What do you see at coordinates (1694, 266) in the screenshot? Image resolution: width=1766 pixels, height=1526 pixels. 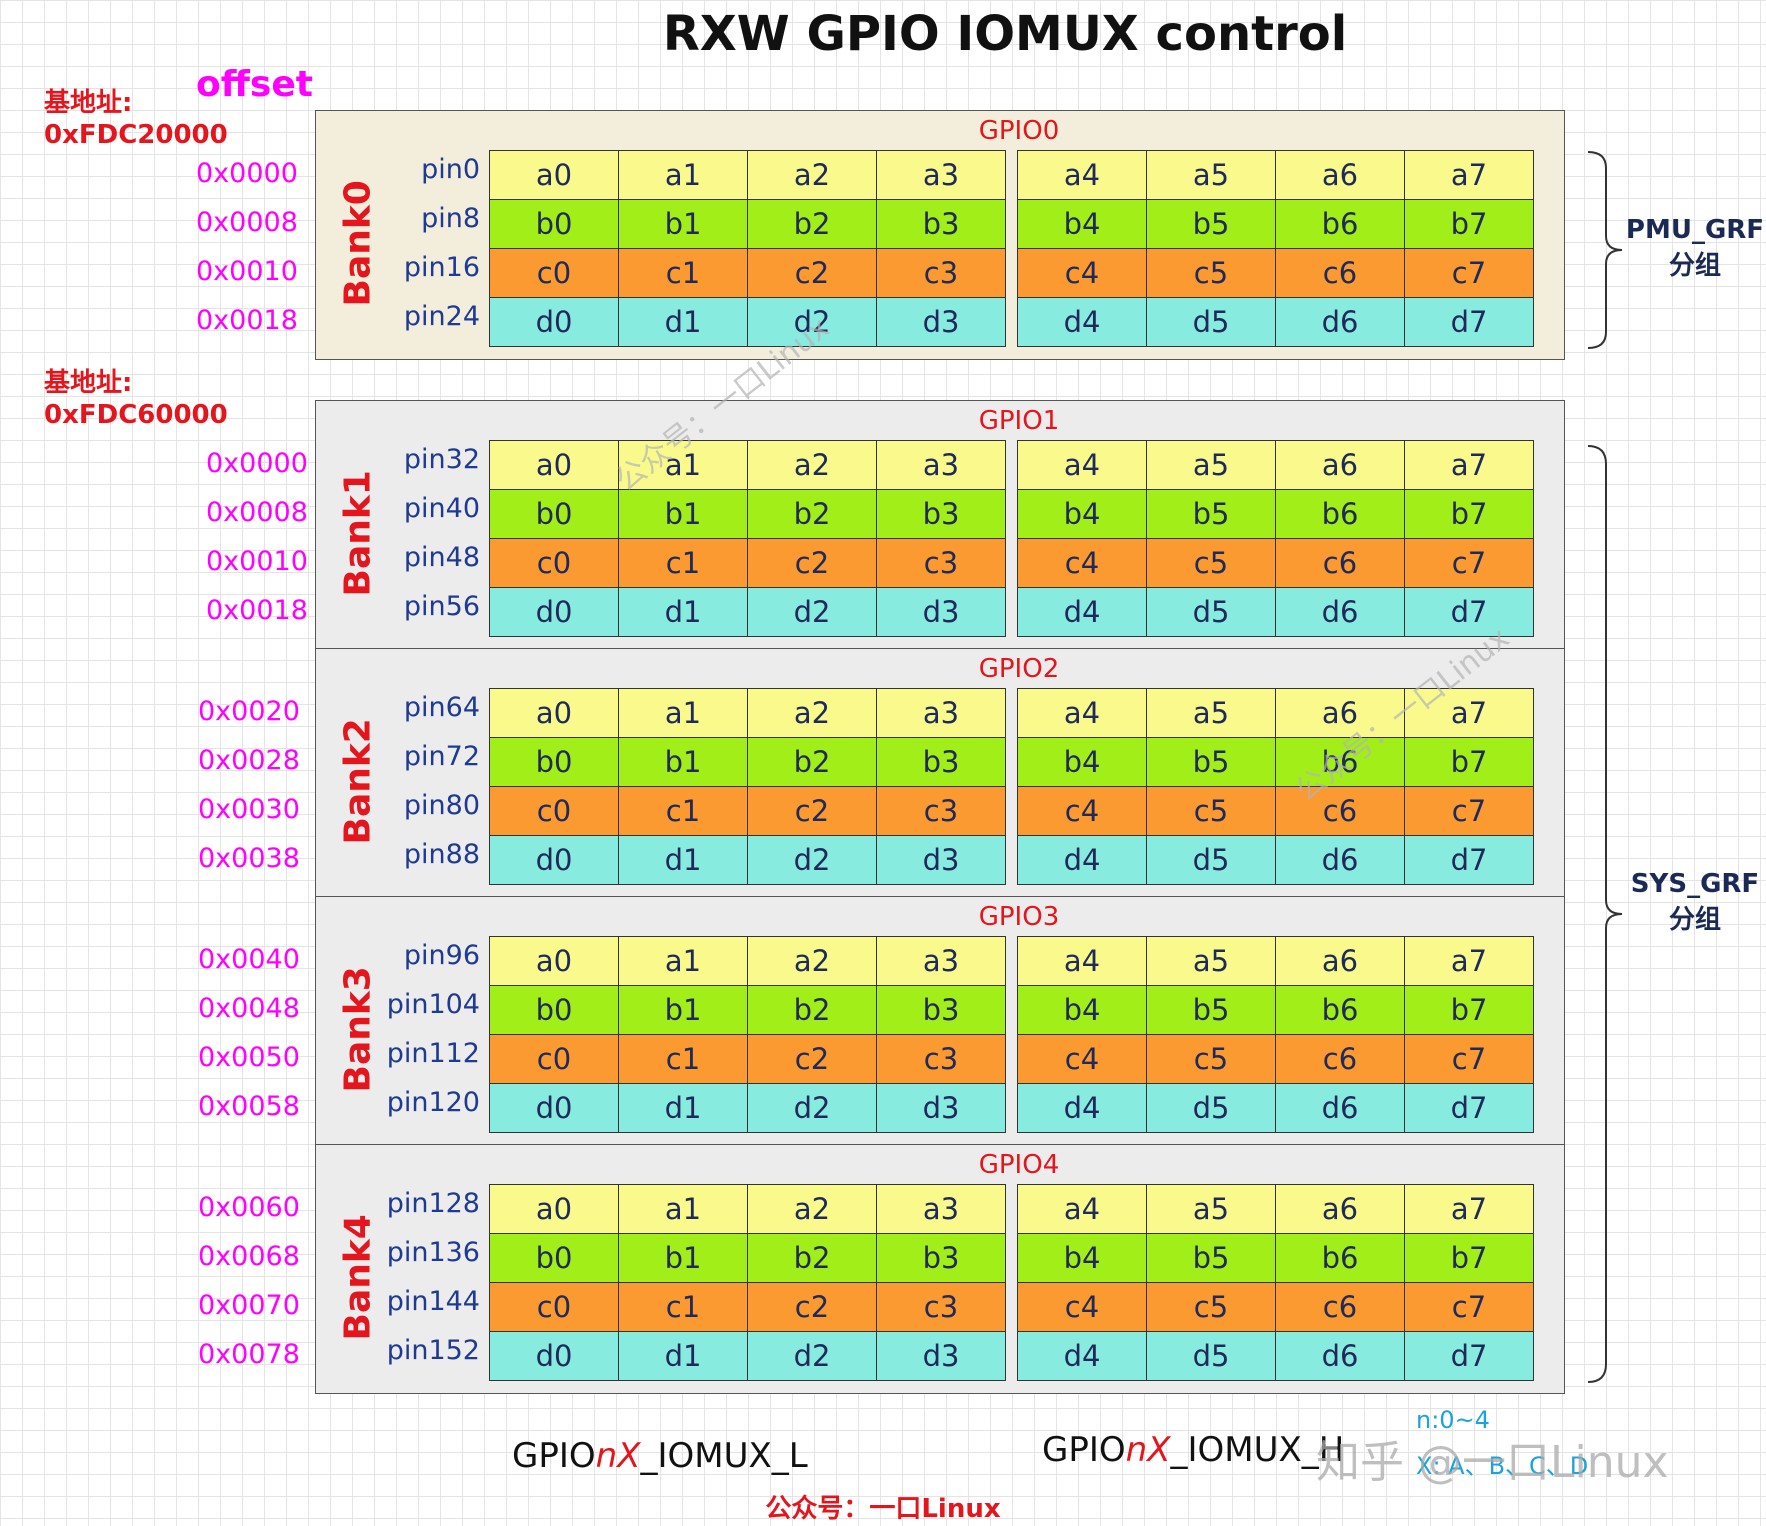 I see `pmu-grf-line2: 分组` at bounding box center [1694, 266].